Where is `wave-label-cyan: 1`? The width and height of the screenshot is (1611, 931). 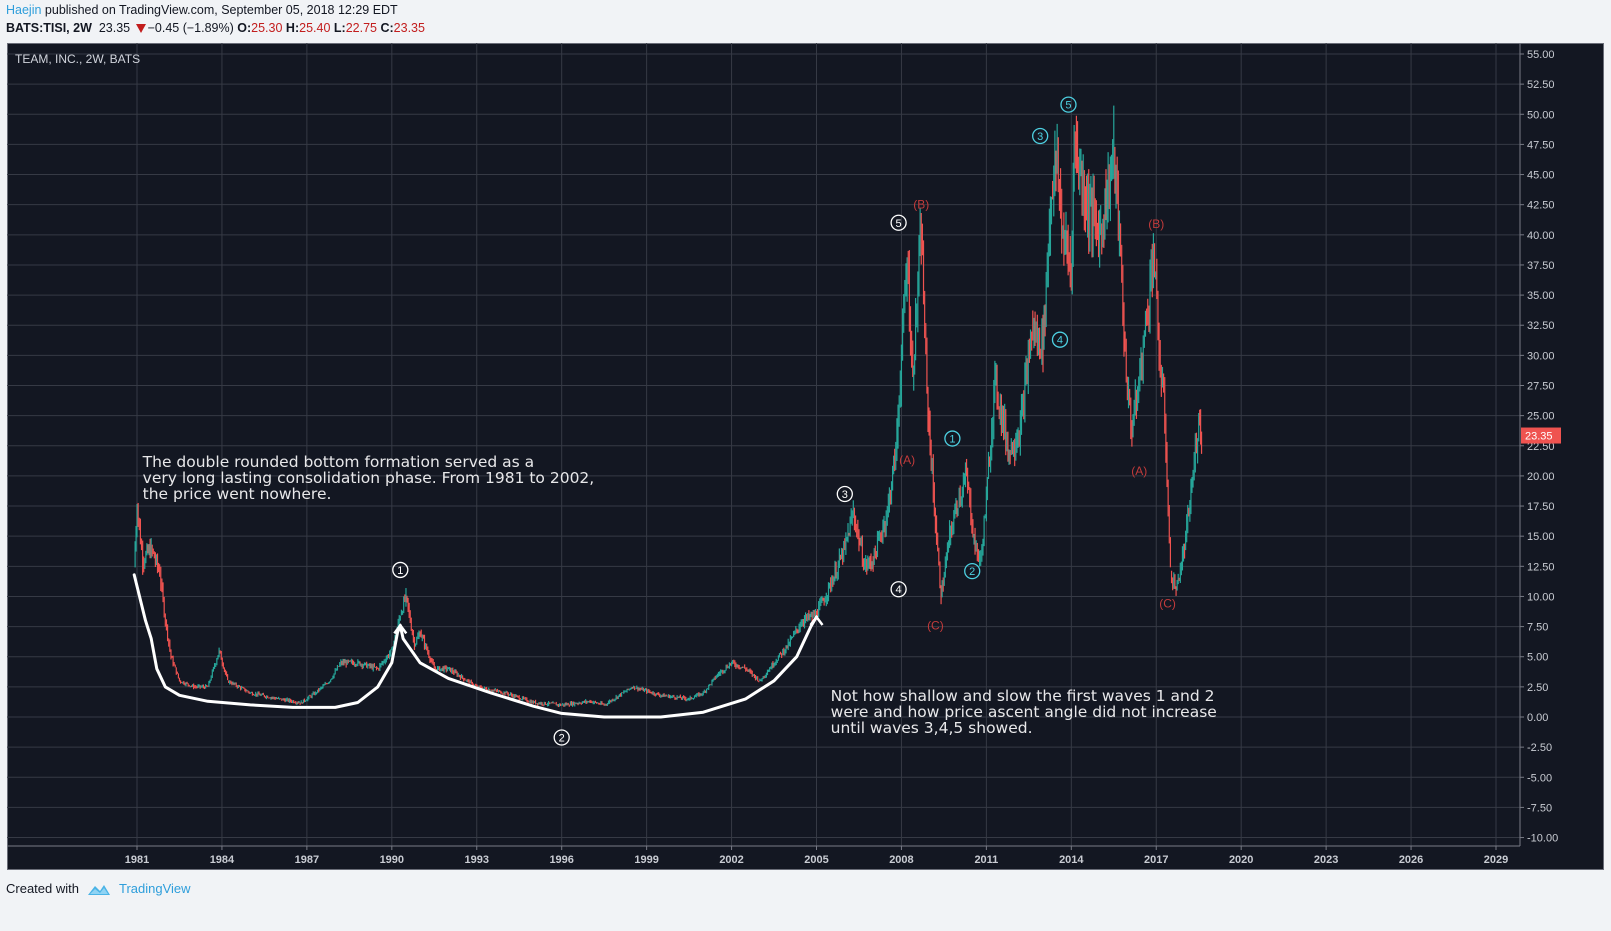 wave-label-cyan: 1 is located at coordinates (952, 440).